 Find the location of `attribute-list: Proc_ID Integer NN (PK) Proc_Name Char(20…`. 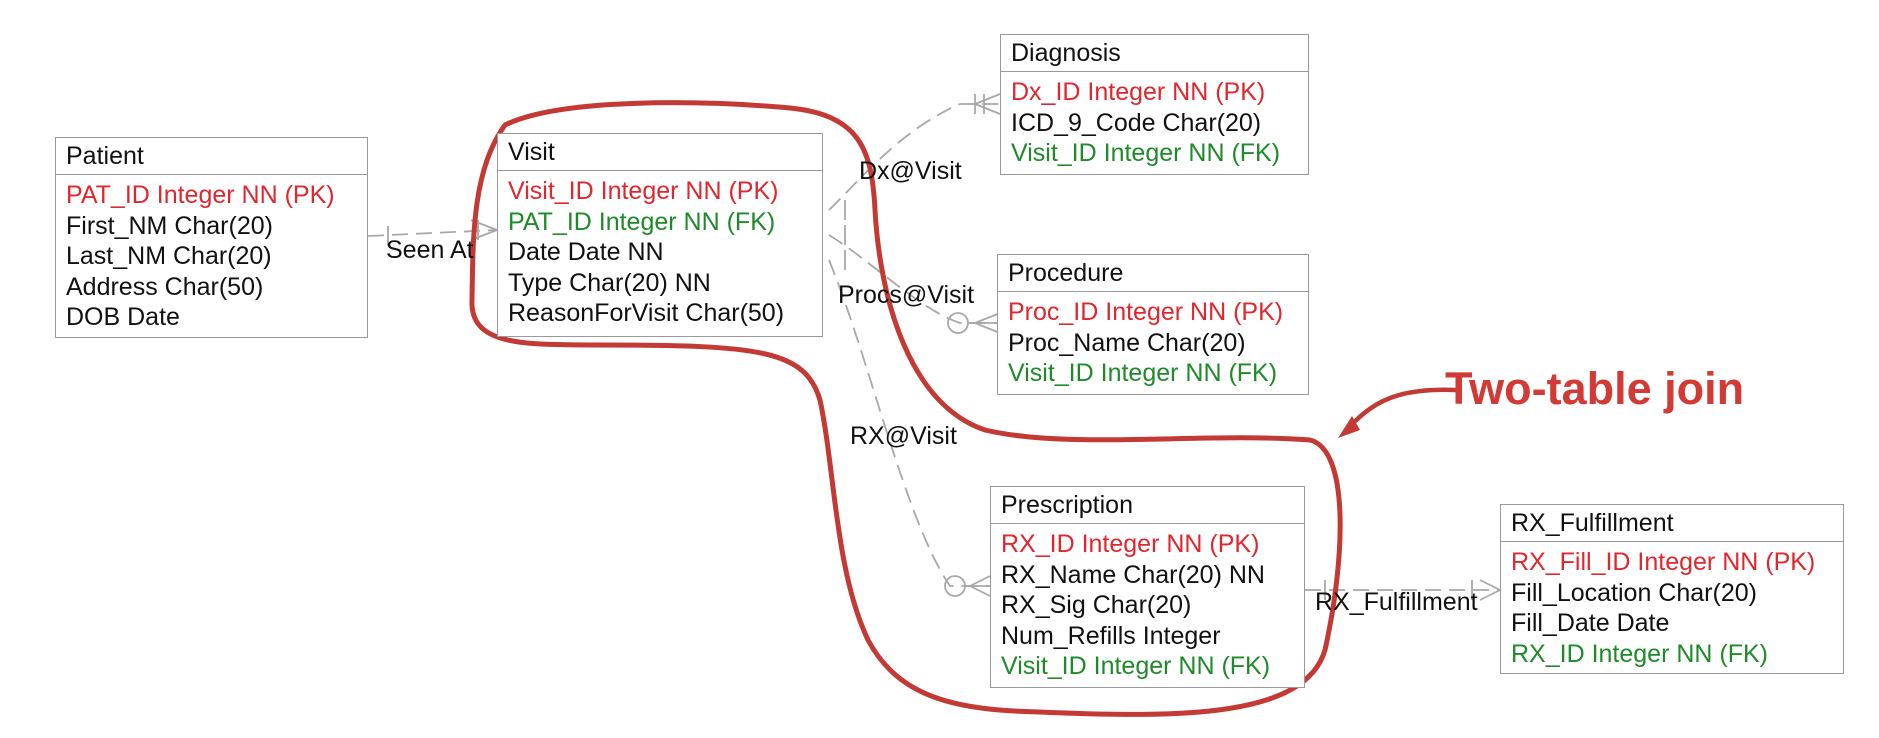

attribute-list: Proc_ID Integer NN (PK) Proc_Name Char(20… is located at coordinates (1153, 343).